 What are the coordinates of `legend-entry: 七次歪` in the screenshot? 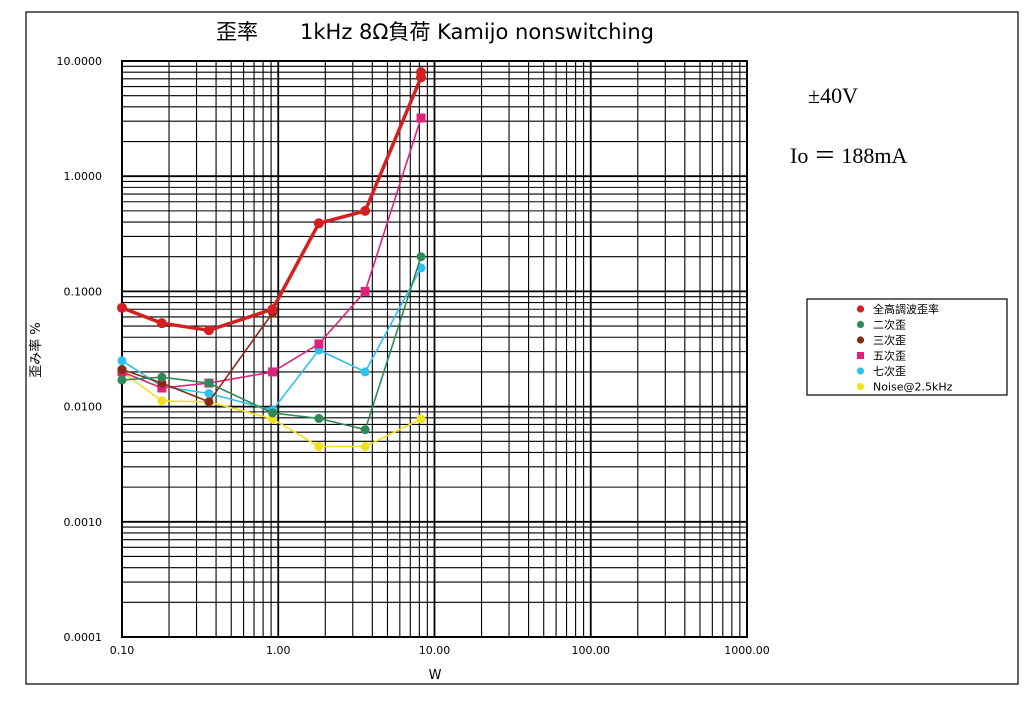 It's located at (881, 371).